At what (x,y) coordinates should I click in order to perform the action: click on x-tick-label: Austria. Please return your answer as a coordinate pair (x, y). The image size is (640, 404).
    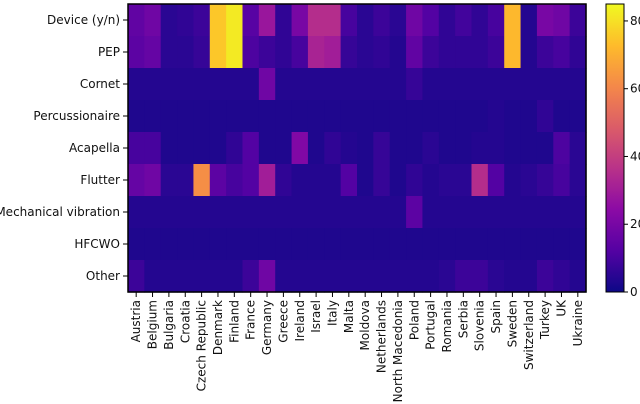
    Looking at the image, I should click on (136, 321).